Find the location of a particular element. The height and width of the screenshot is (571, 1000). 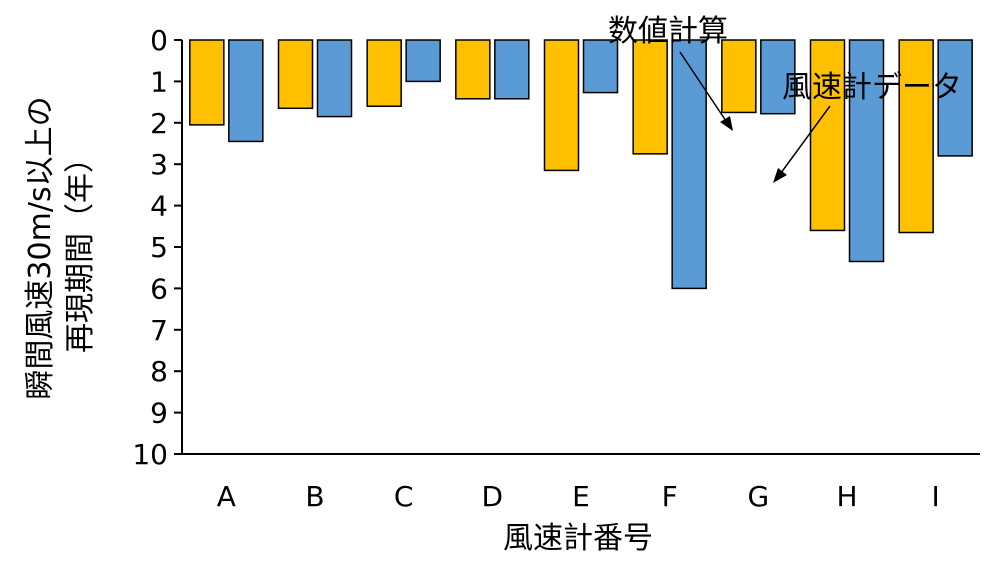

bar-anemometer-B is located at coordinates (334, 78).